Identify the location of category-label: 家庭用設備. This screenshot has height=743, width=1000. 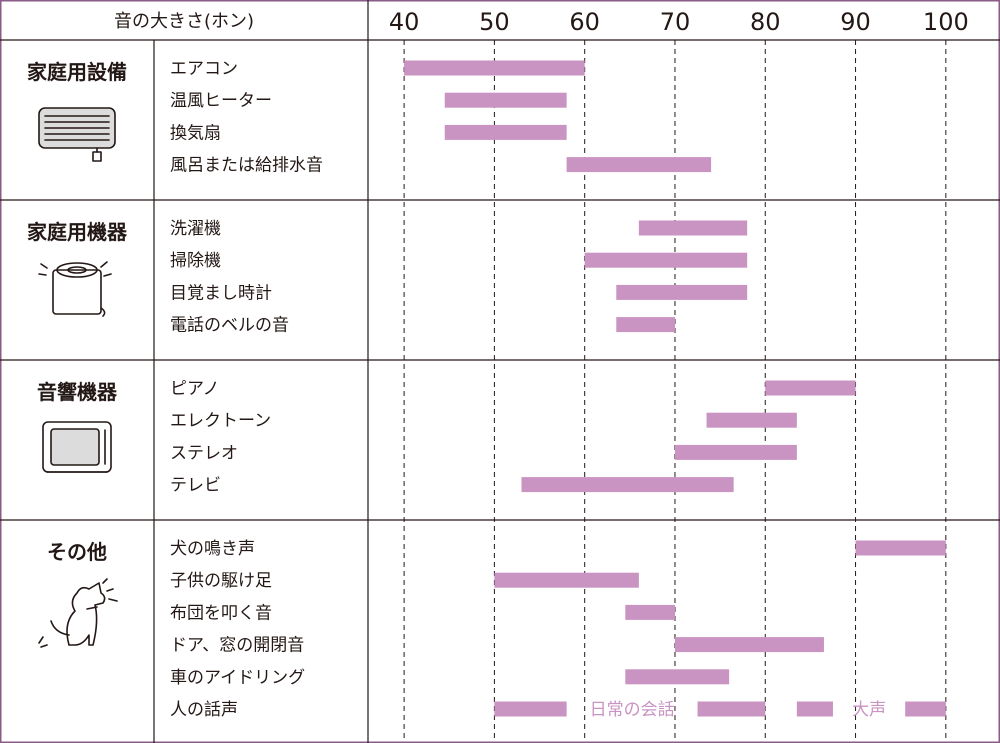
(77, 72).